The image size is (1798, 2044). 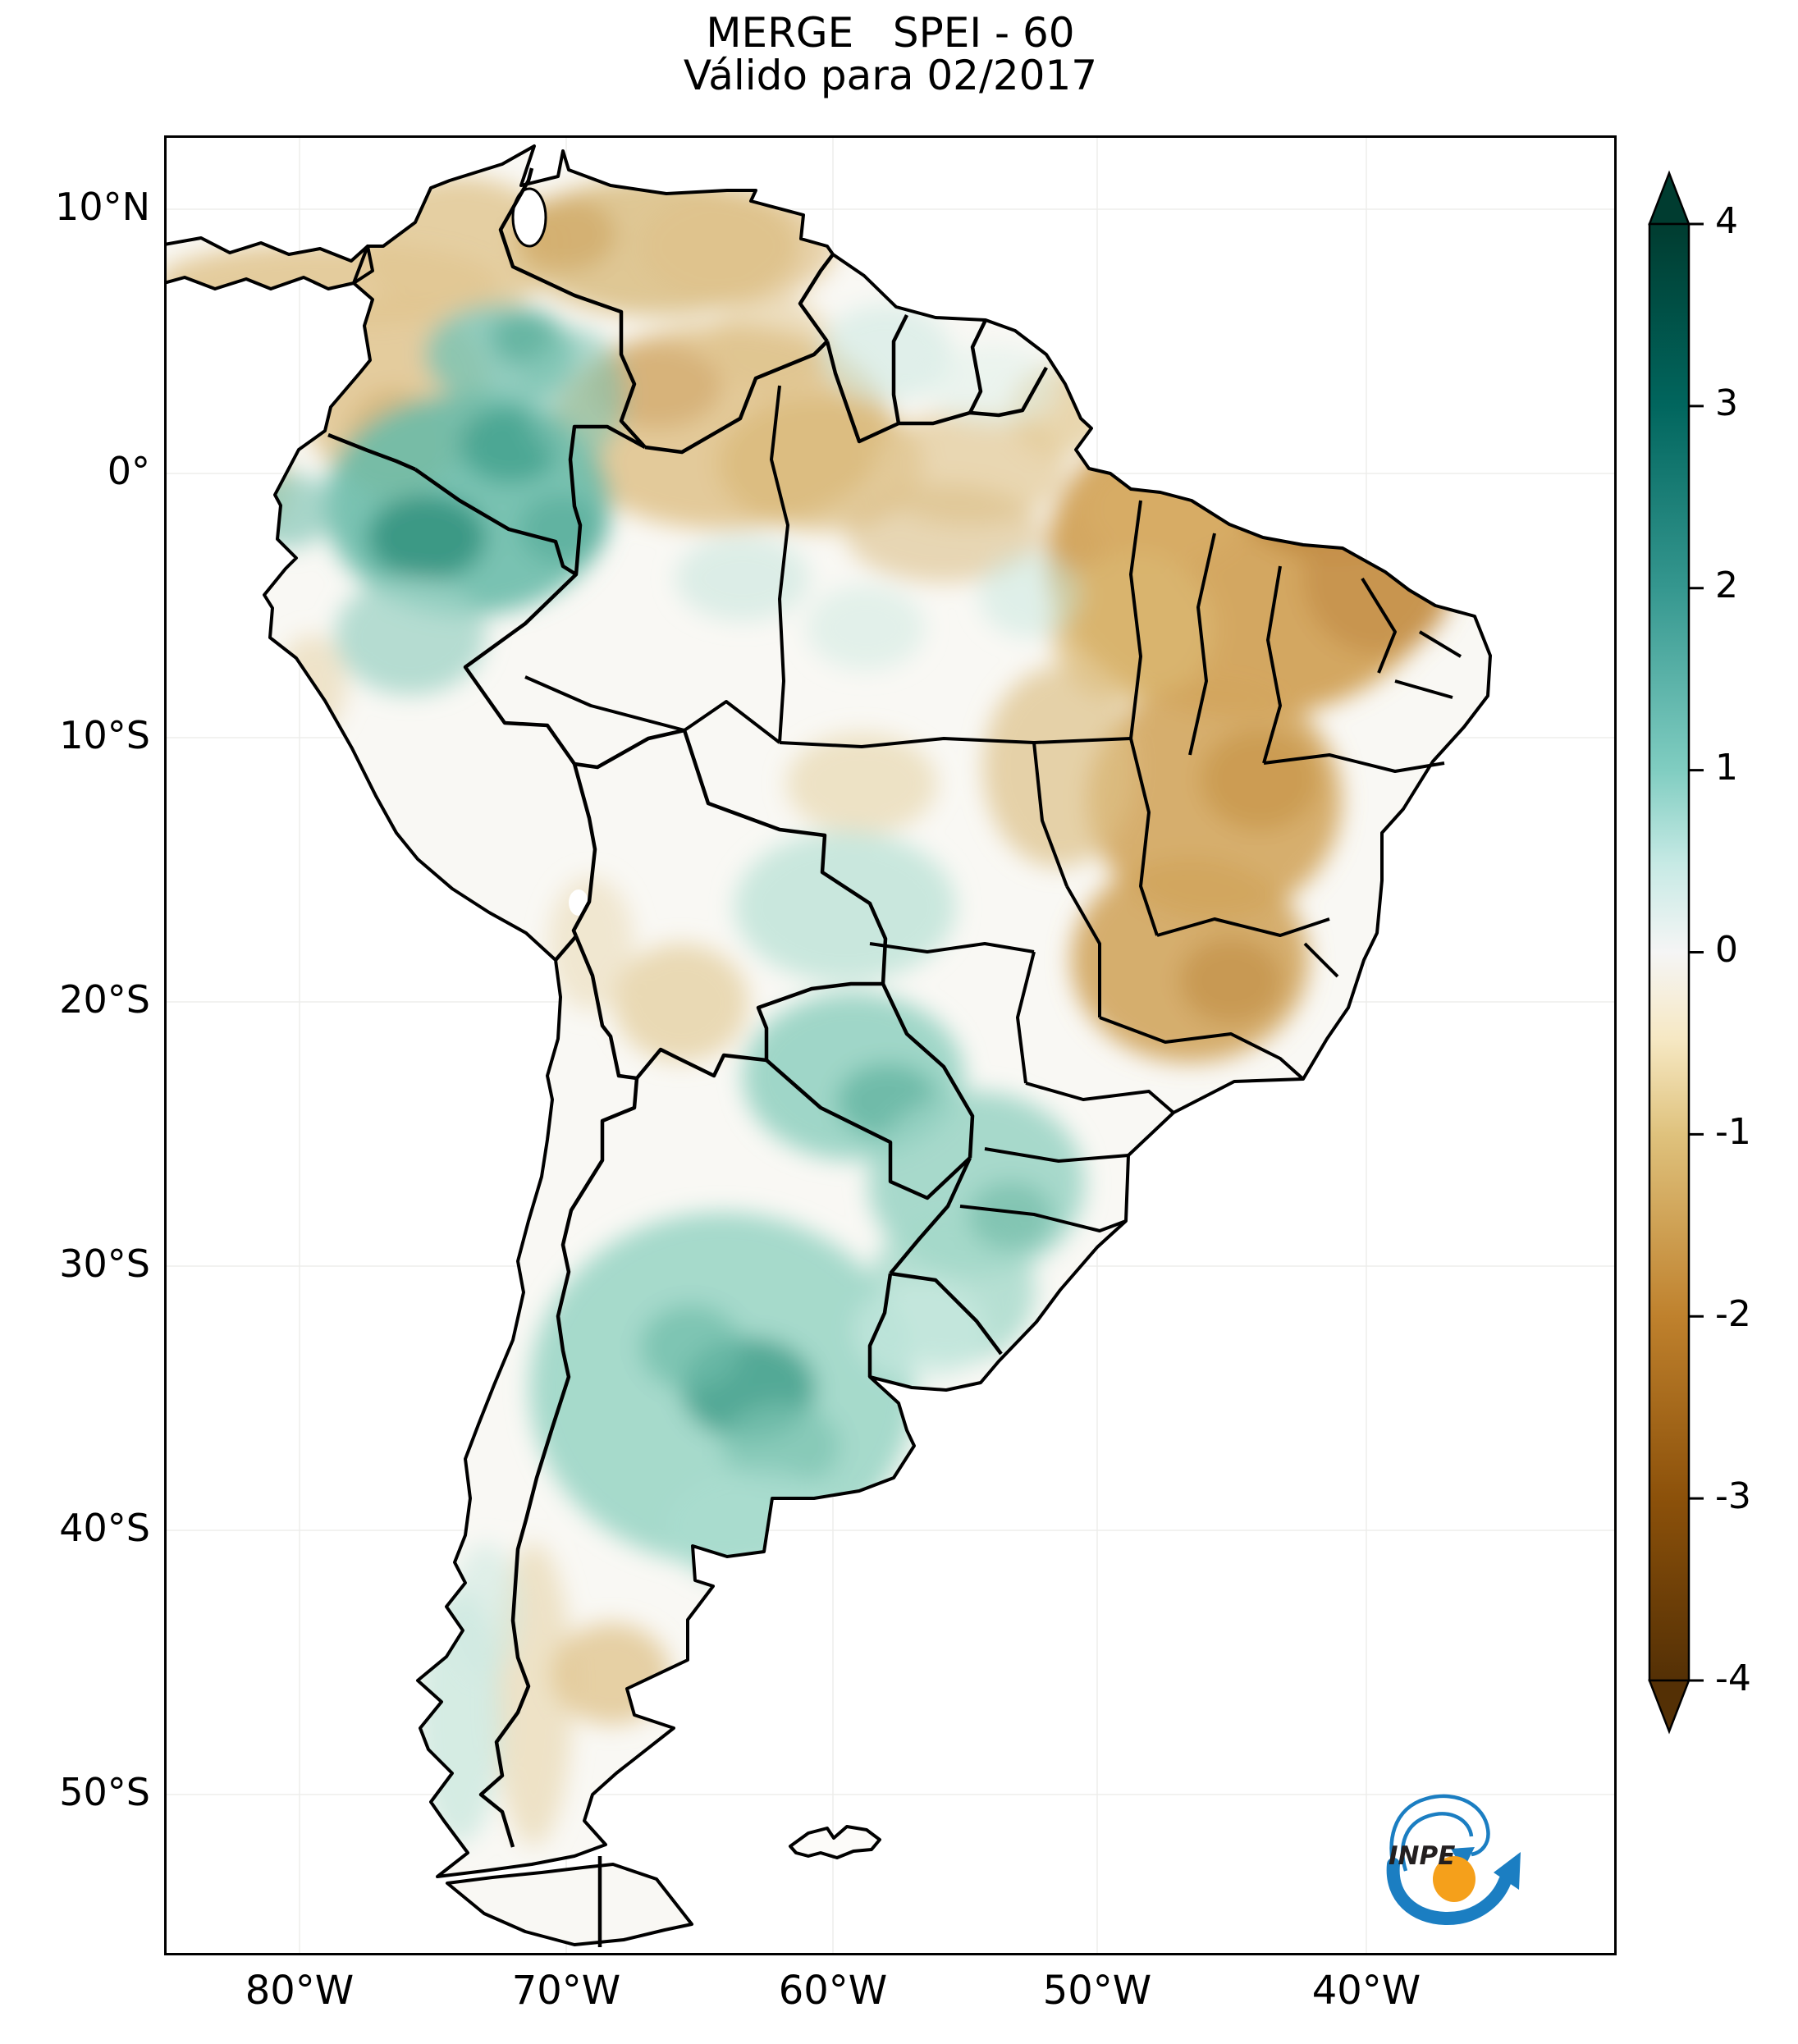 What do you see at coordinates (104, 999) in the screenshot?
I see `y-tick-20s: 20°S` at bounding box center [104, 999].